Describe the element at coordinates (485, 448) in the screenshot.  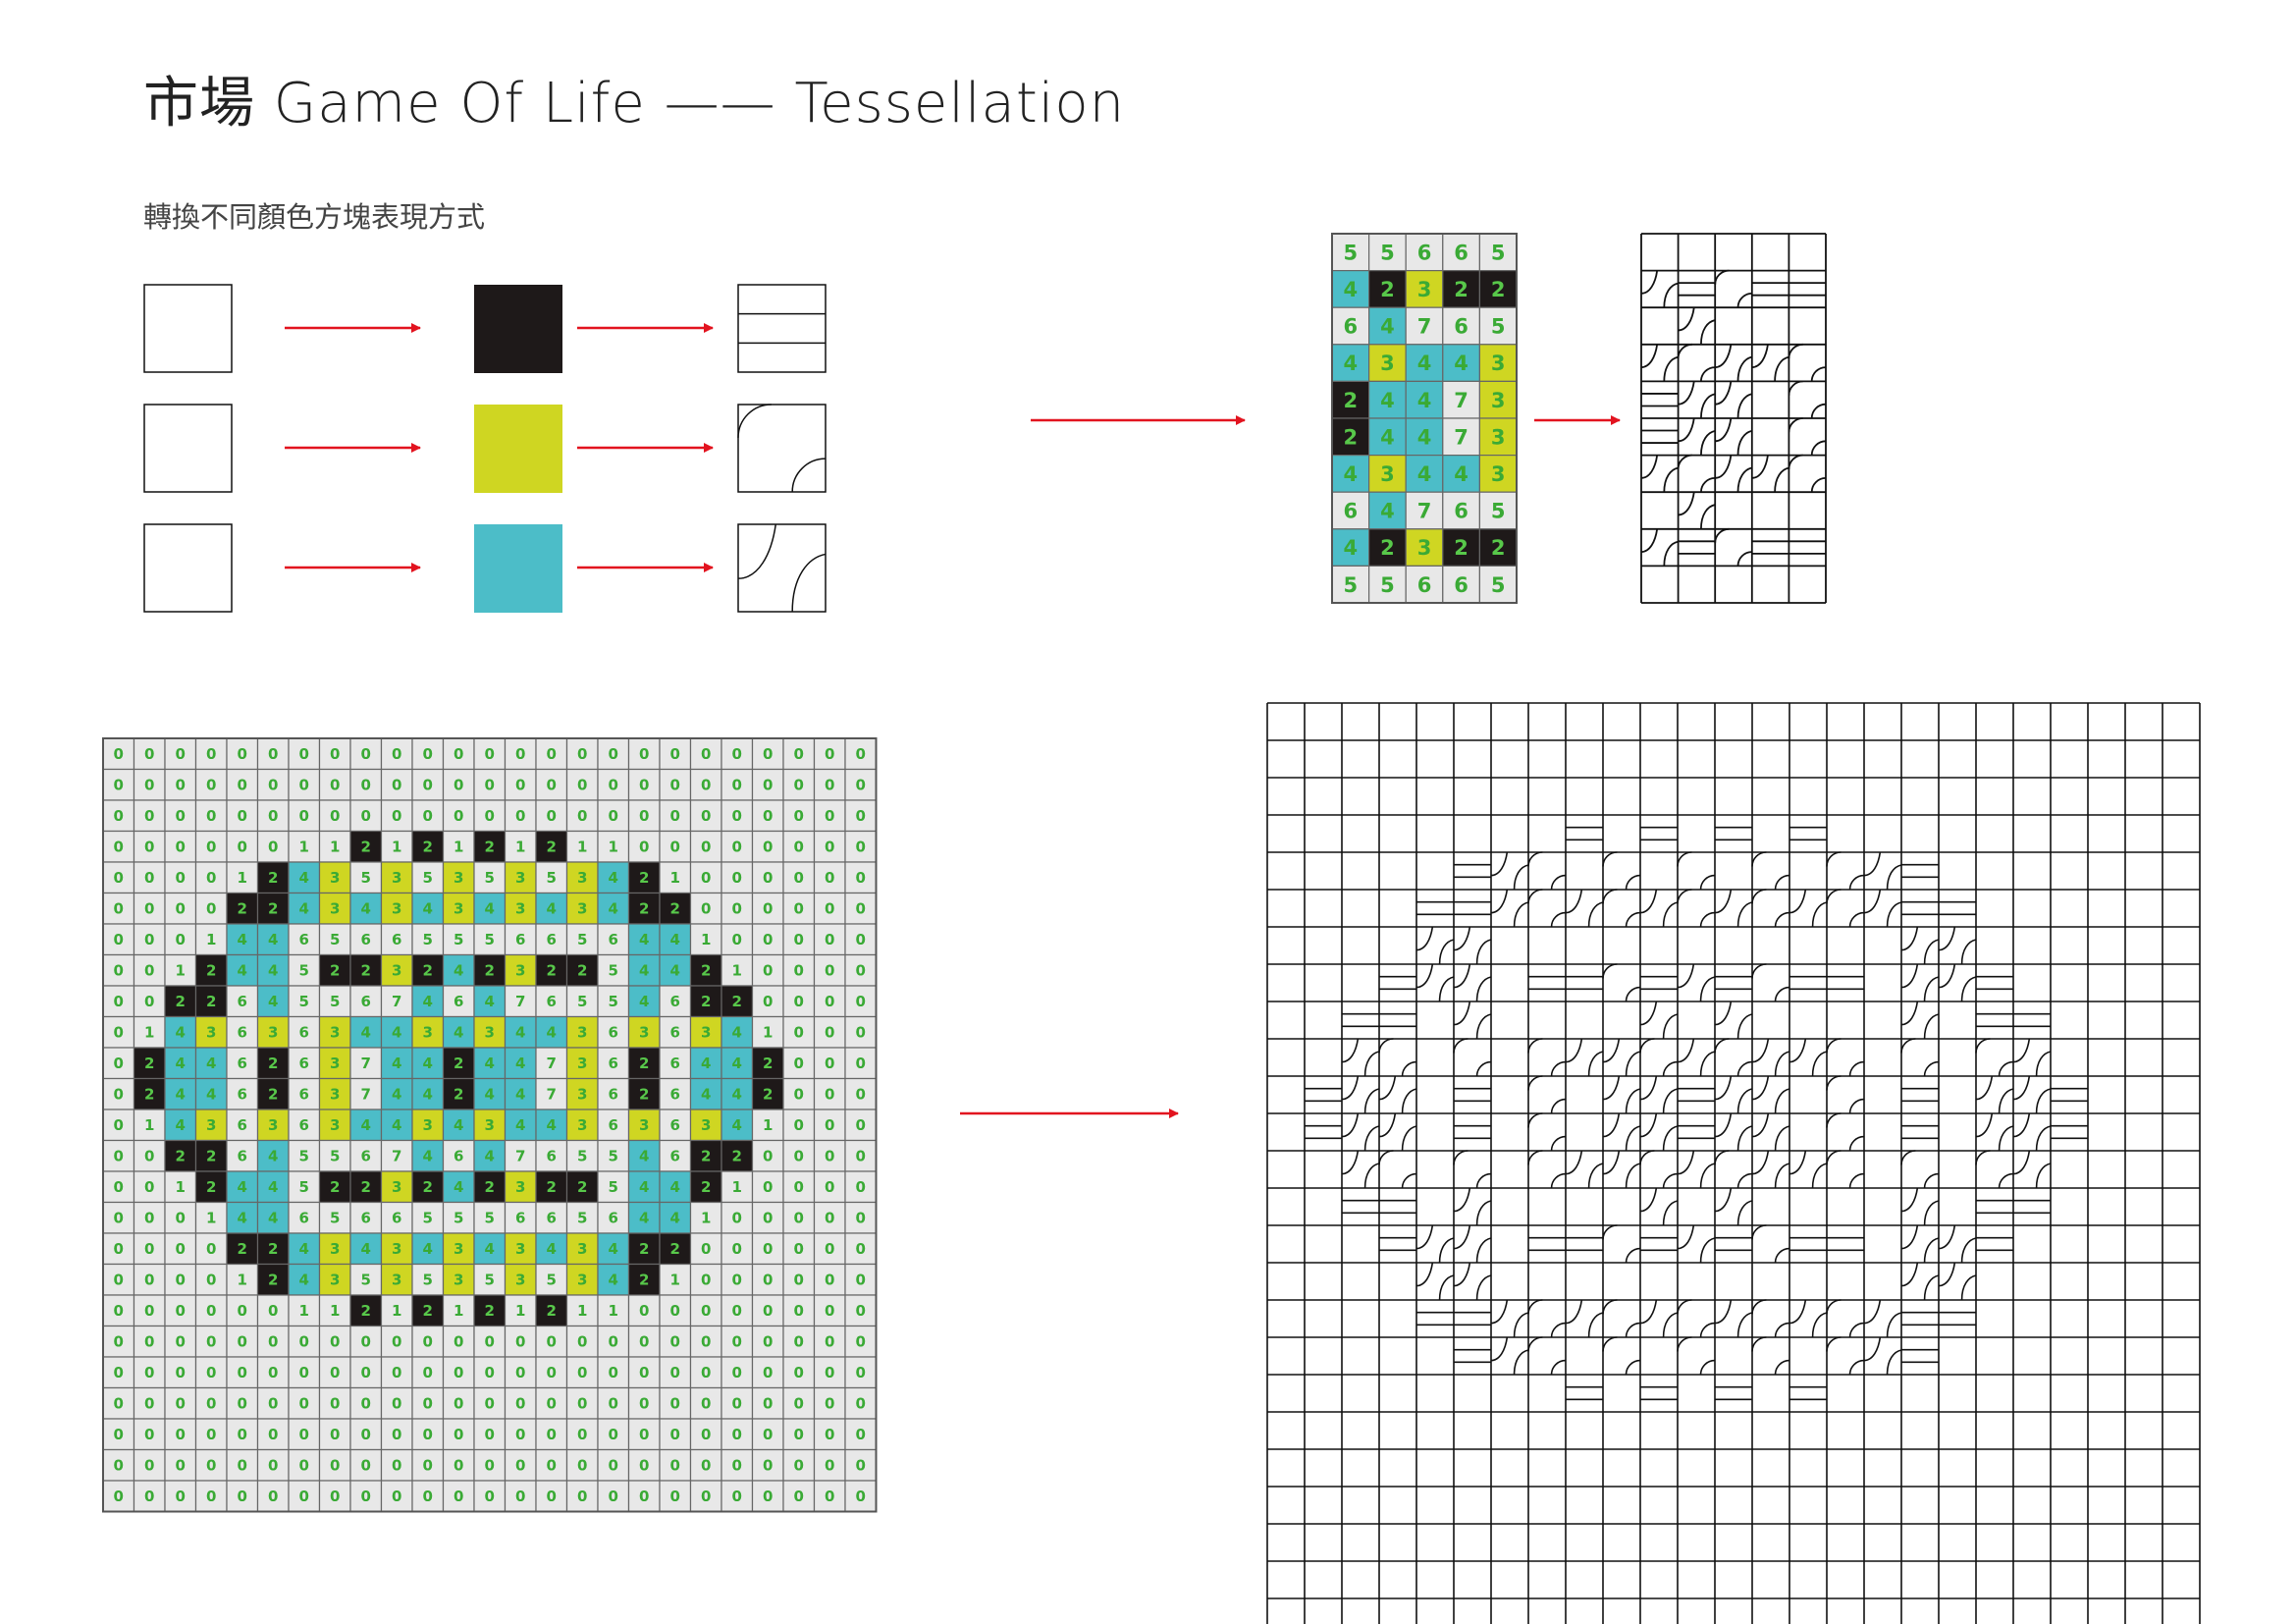
I see `color-legend` at that location.